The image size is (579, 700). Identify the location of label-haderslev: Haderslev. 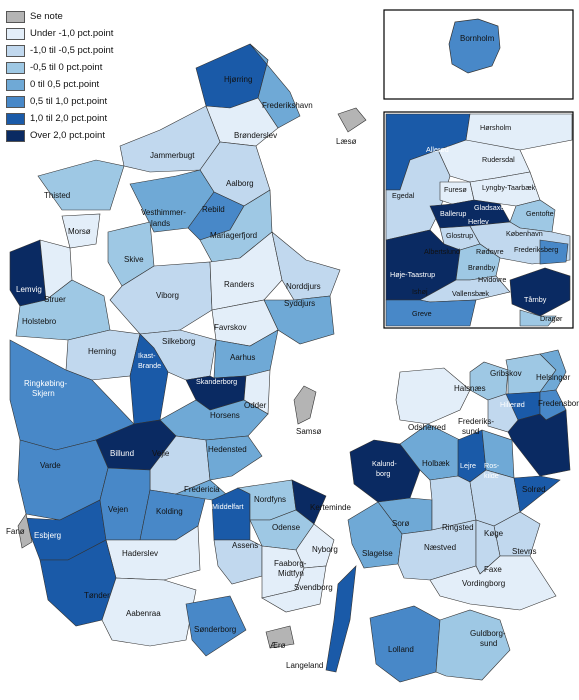
(140, 553).